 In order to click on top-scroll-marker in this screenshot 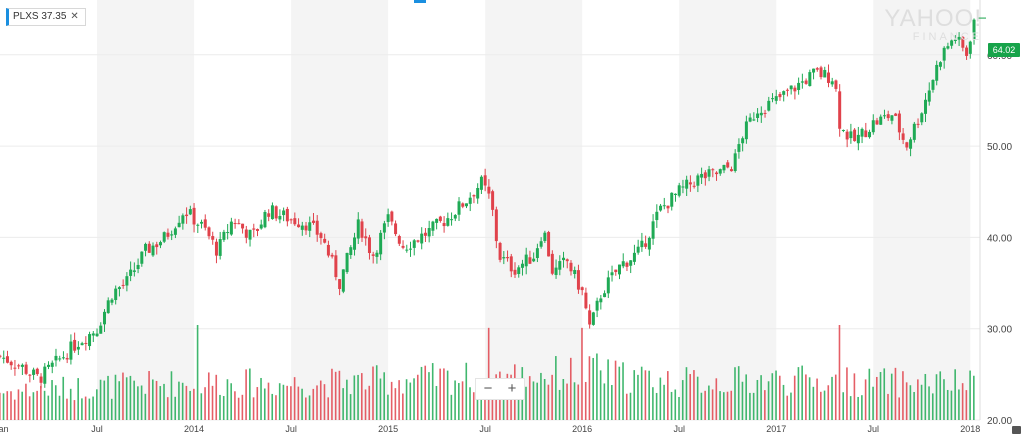, I will do `click(420, 1)`.